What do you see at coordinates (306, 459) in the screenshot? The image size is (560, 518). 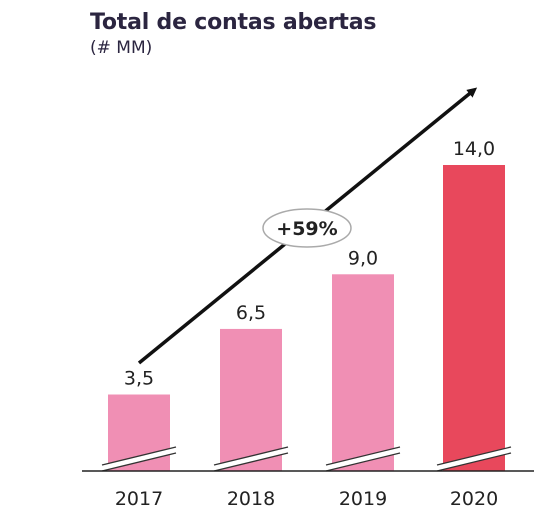 I see `axis-breaks-layer` at bounding box center [306, 459].